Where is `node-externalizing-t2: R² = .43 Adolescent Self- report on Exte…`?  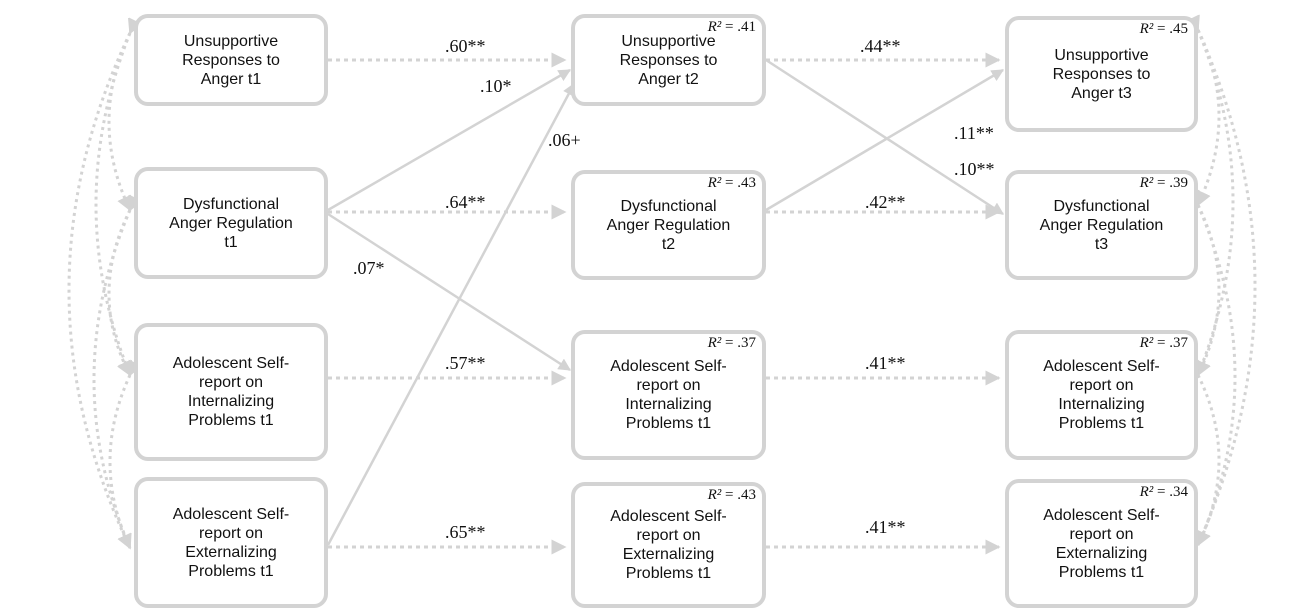
node-externalizing-t2: R² = .43 Adolescent Self- report on Exte… is located at coordinates (668, 545).